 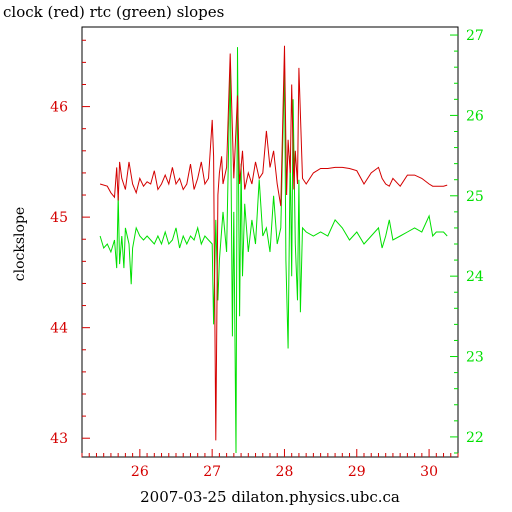 What do you see at coordinates (475, 277) in the screenshot?
I see `right-tick-label: 24` at bounding box center [475, 277].